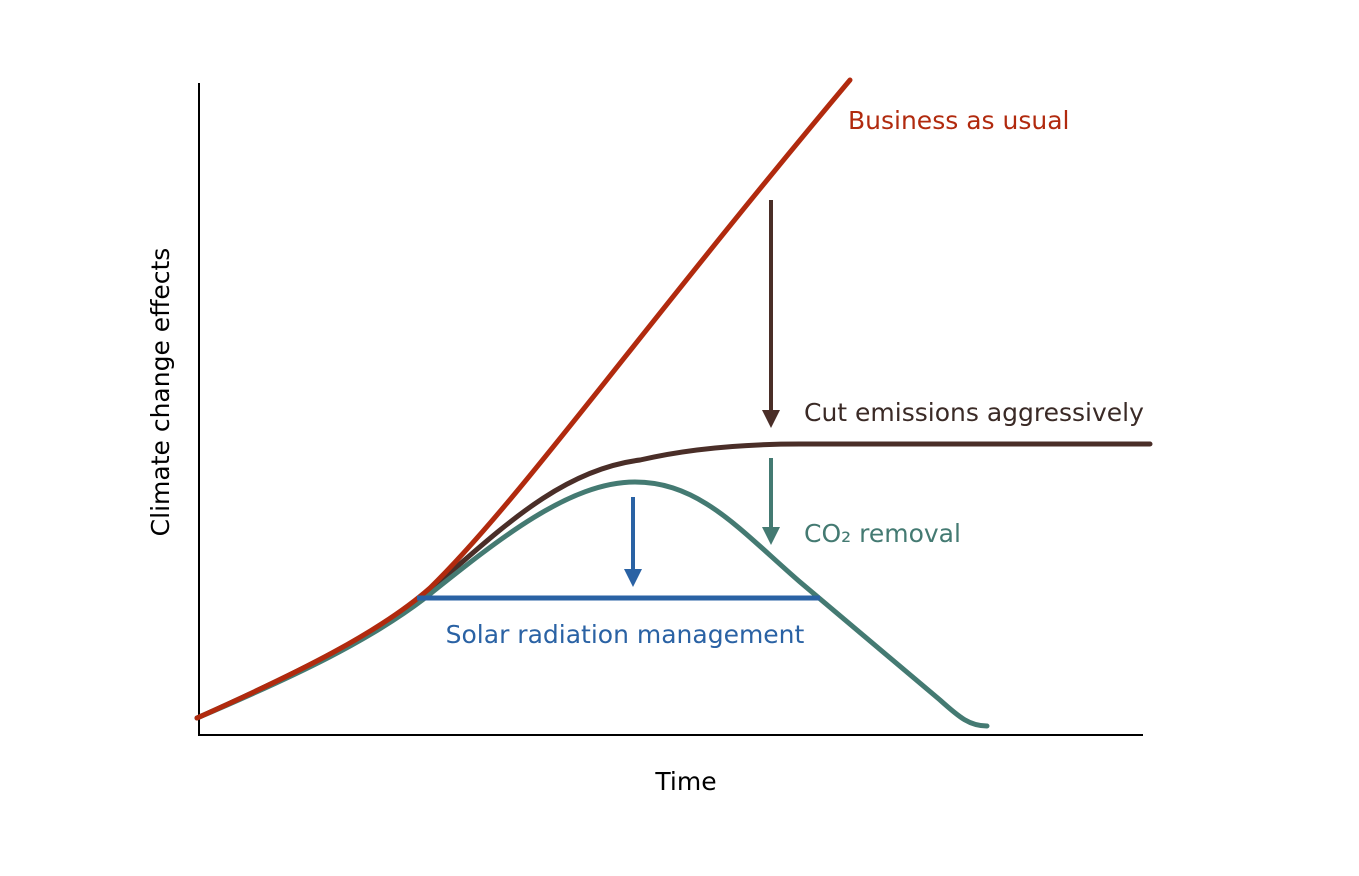 The width and height of the screenshot is (1359, 876). I want to click on curve-label: CO₂ removal, so click(882, 533).